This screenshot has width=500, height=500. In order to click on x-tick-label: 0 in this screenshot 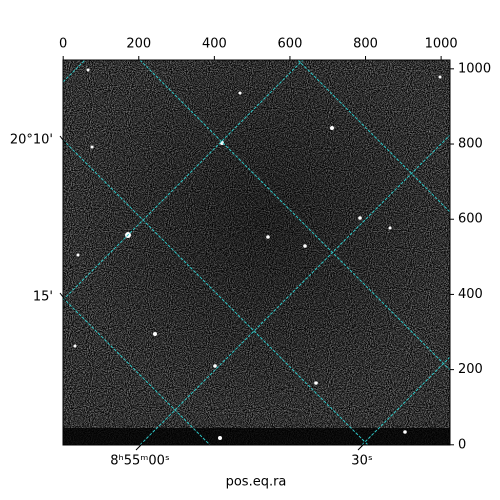, I will do `click(63, 44)`.